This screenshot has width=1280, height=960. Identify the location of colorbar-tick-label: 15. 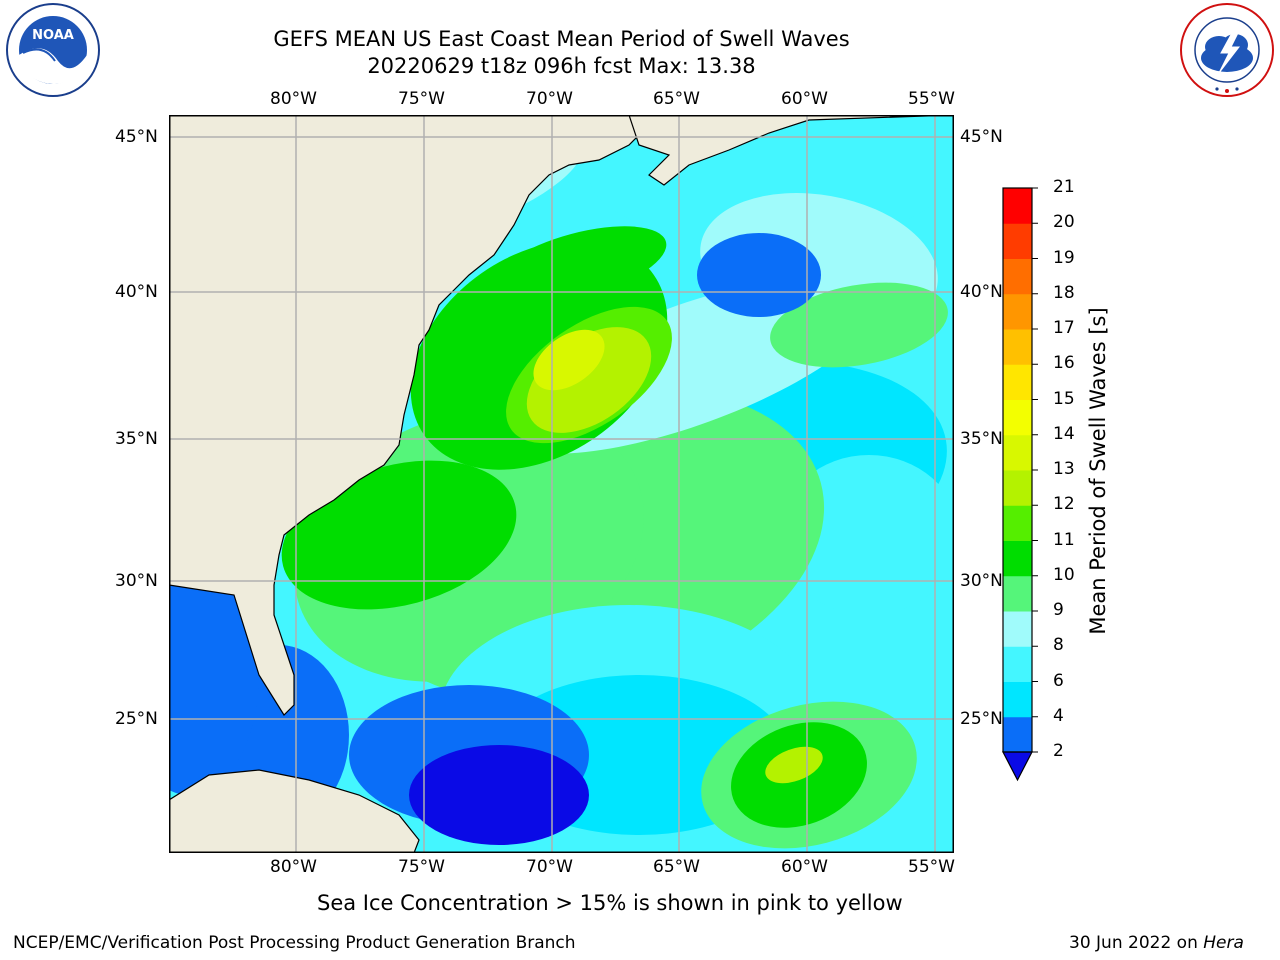
(1064, 398).